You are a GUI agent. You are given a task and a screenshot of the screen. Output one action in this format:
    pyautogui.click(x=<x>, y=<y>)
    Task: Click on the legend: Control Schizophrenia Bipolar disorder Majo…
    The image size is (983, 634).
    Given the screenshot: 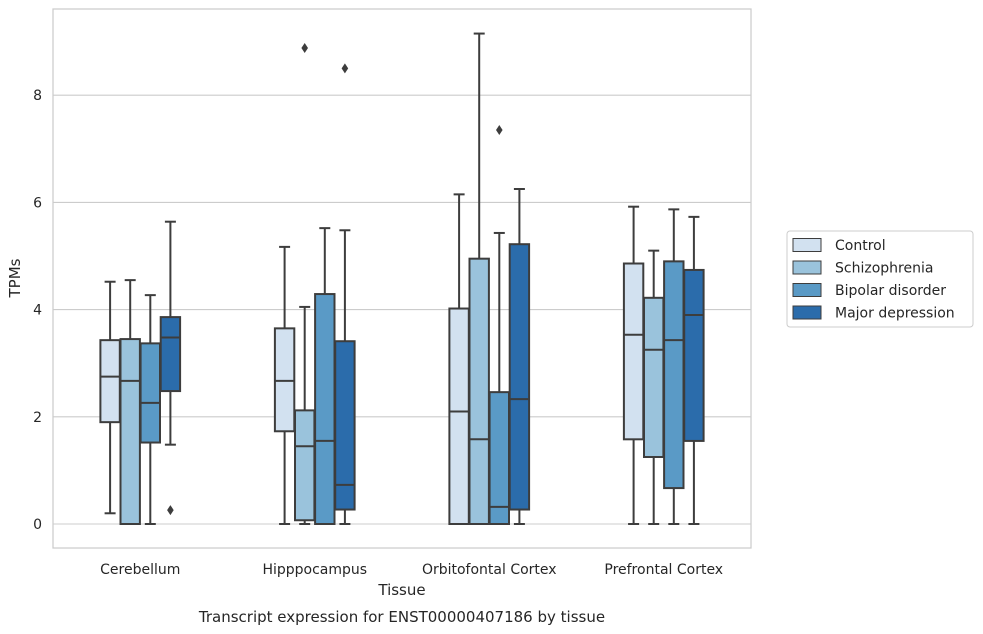 What is the action you would take?
    pyautogui.click(x=880, y=279)
    